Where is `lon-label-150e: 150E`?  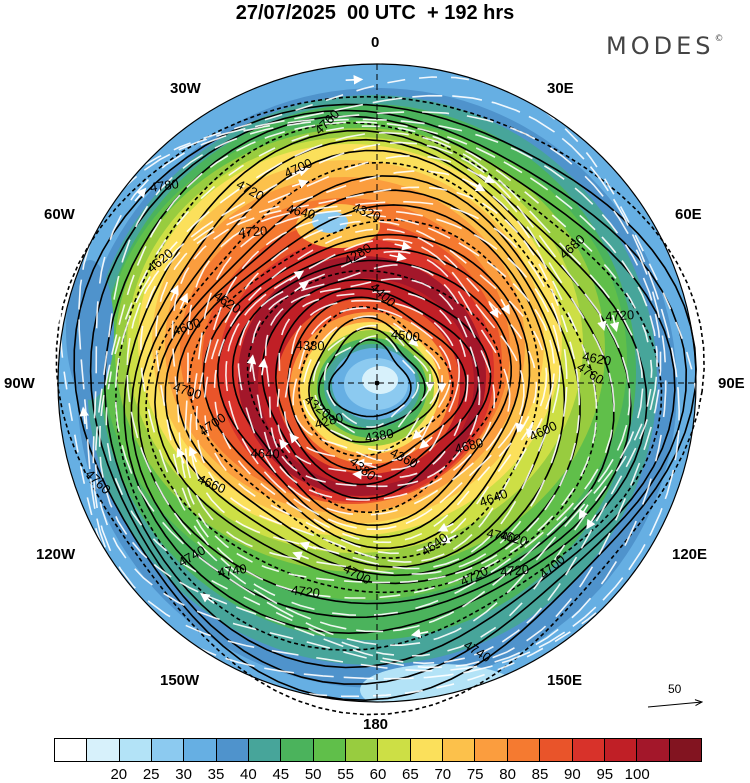 lon-label-150e: 150E is located at coordinates (564, 680).